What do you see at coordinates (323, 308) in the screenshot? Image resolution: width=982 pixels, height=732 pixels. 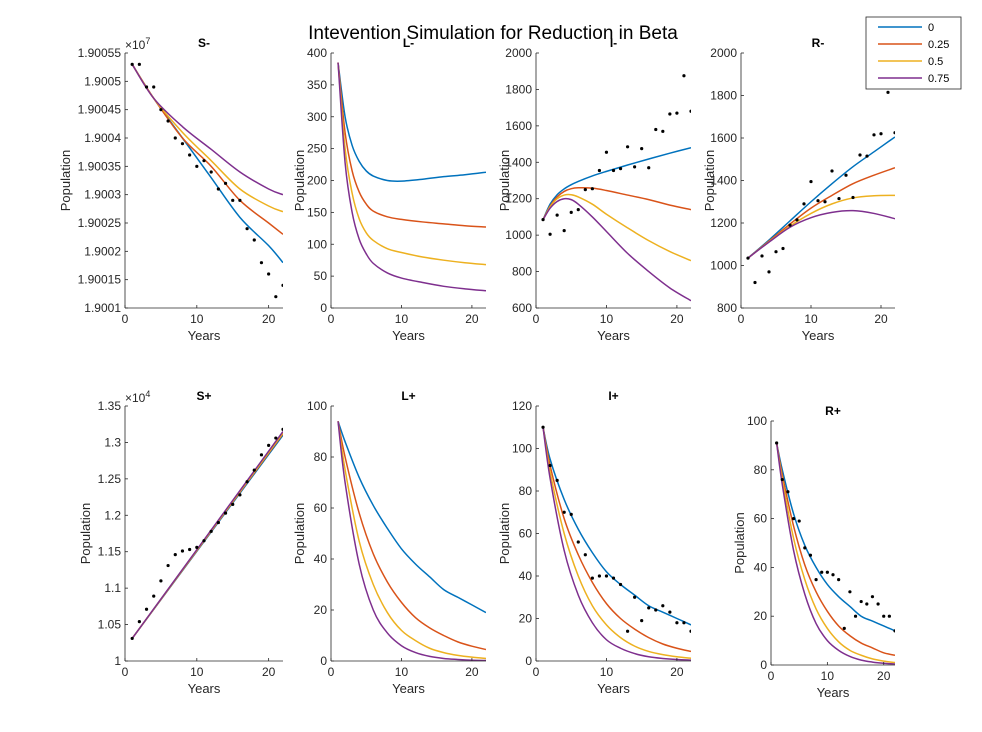 I see `y-tick-label: 0` at bounding box center [323, 308].